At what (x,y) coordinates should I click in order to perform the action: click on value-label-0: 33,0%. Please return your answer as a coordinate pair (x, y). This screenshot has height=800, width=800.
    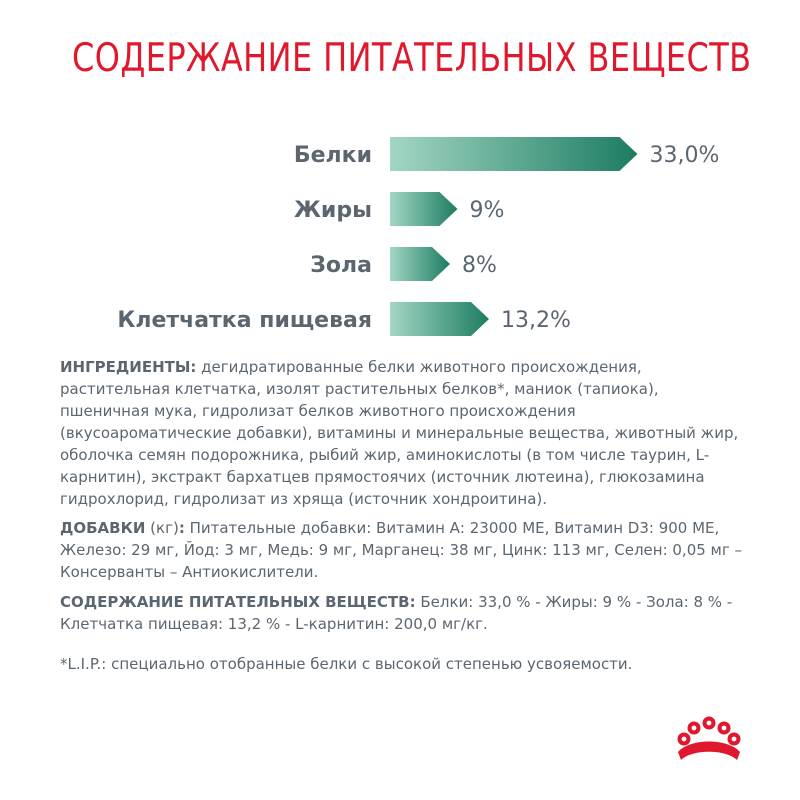
    Looking at the image, I should click on (685, 155).